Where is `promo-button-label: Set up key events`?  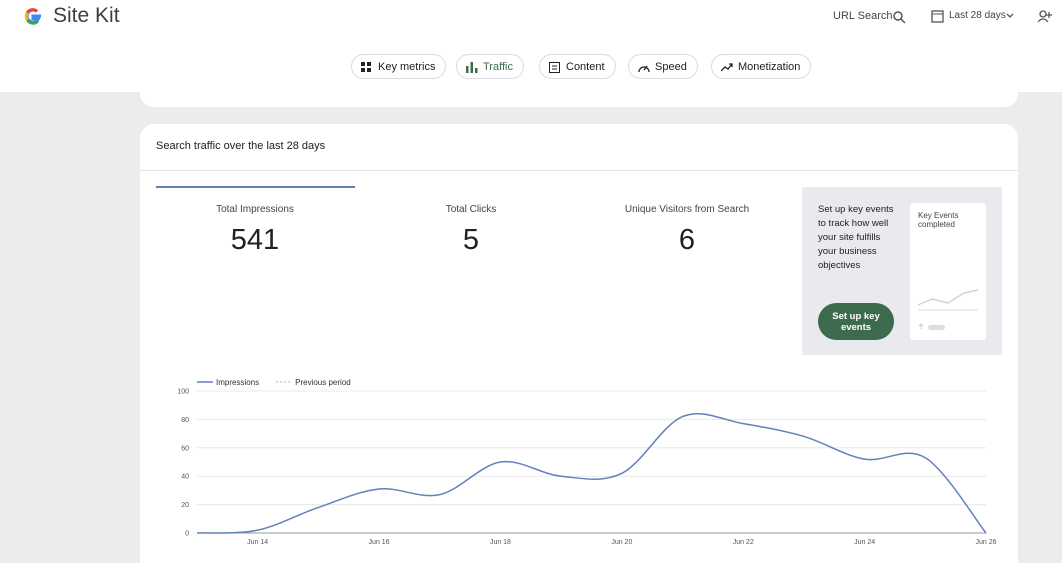
promo-button-label: Set up key events is located at coordinates (856, 321).